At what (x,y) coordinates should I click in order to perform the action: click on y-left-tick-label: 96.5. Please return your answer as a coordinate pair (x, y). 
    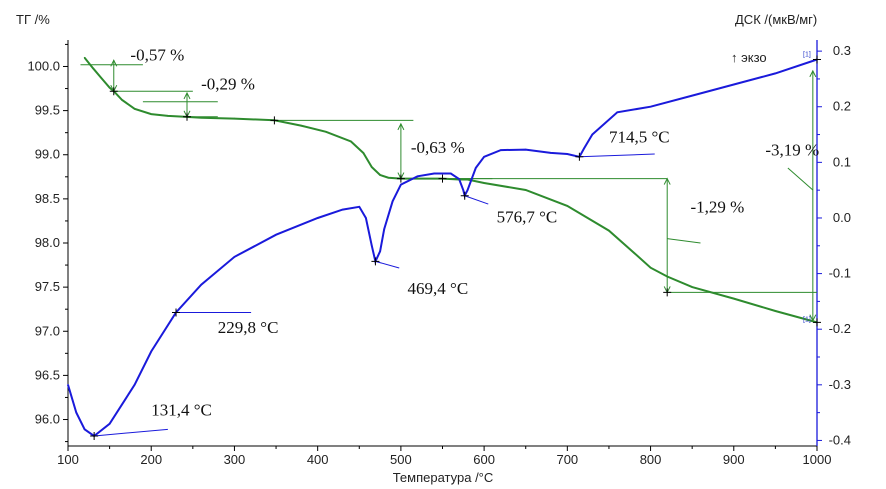
    Looking at the image, I should click on (47, 374).